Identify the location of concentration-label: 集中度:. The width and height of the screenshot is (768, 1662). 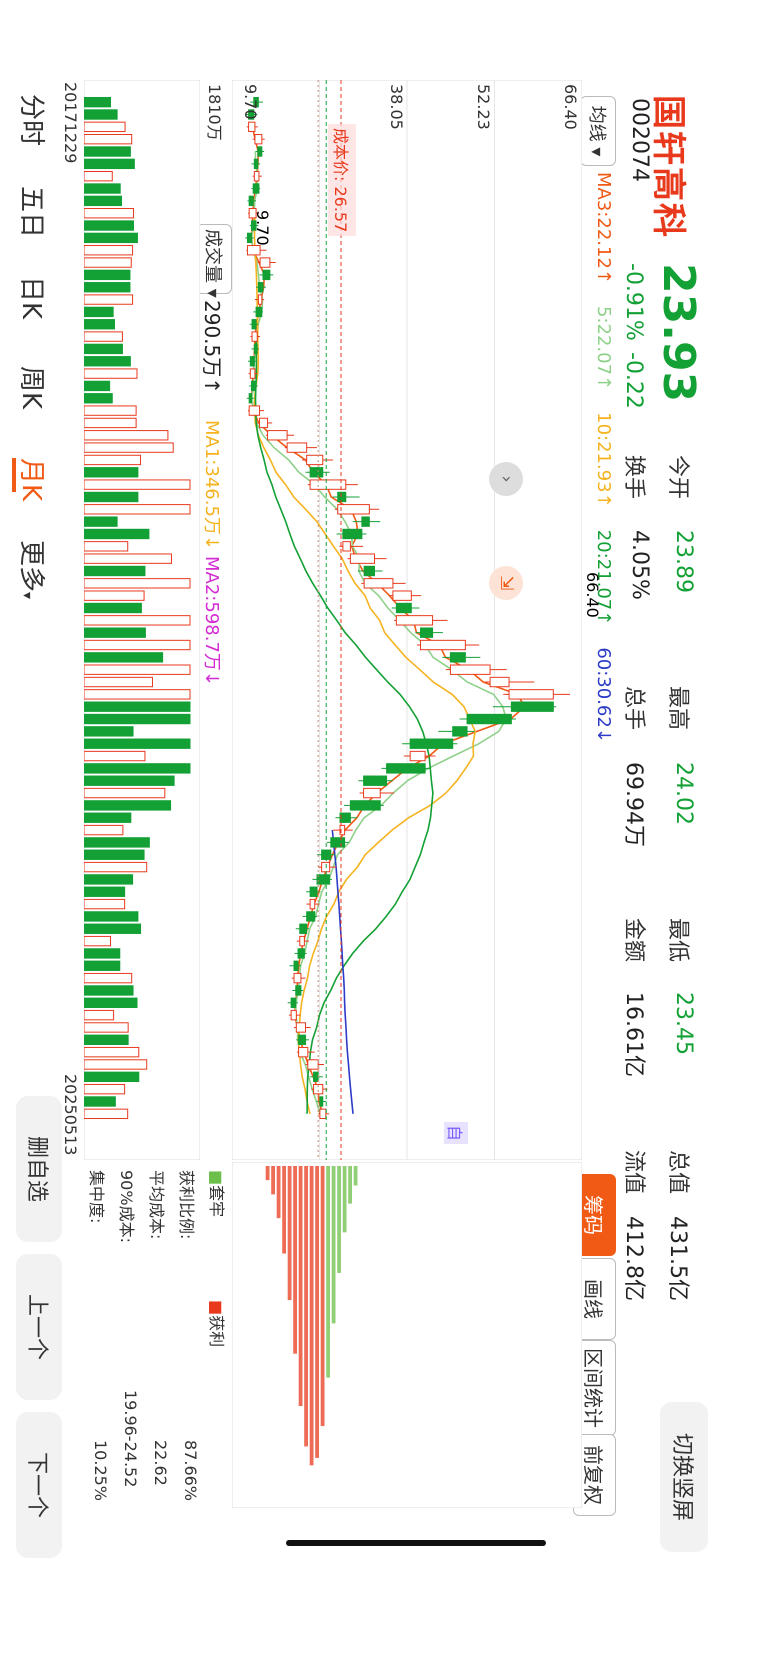
(96, 1197).